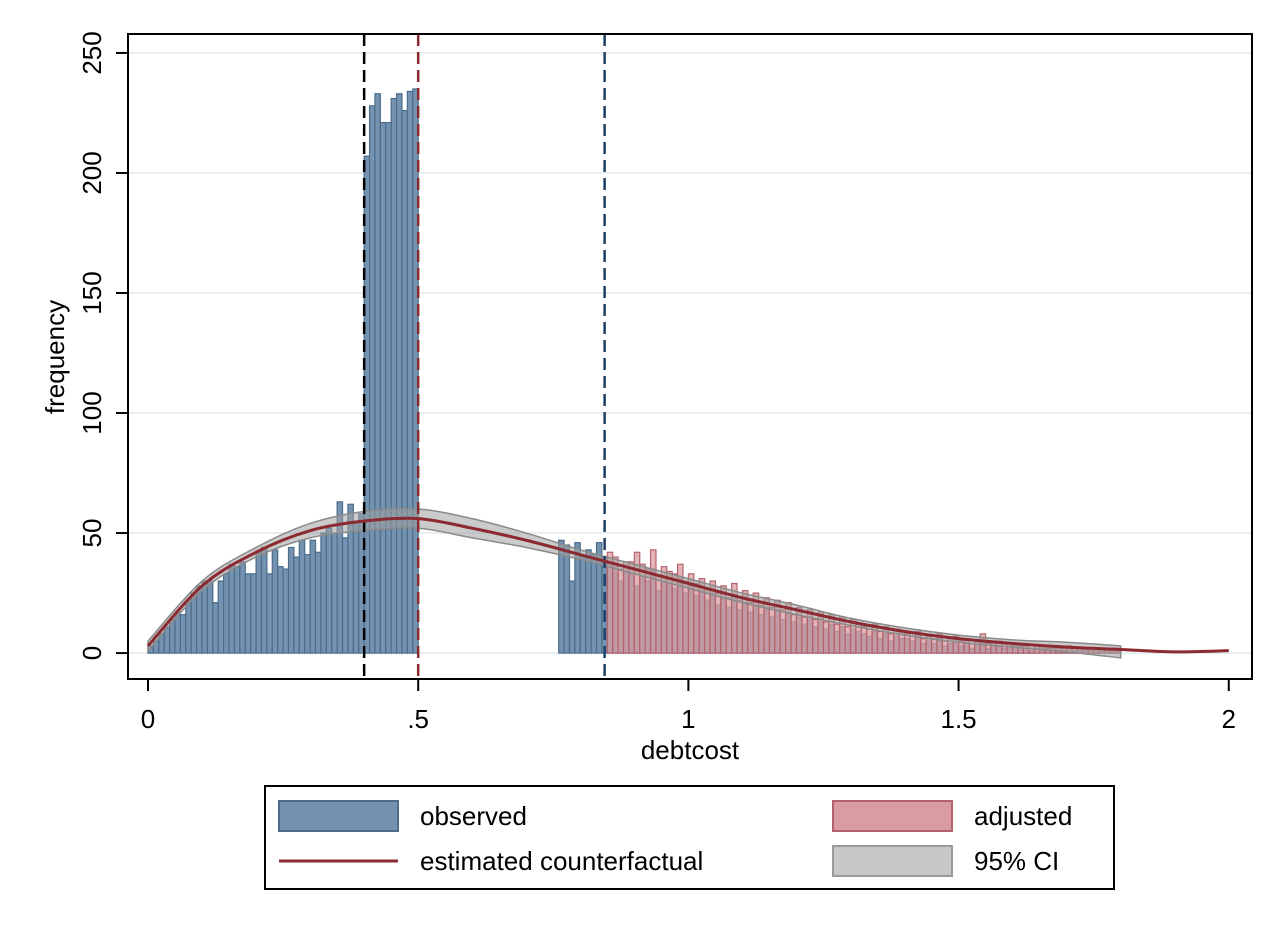 The width and height of the screenshot is (1287, 941). Describe the element at coordinates (55, 357) in the screenshot. I see `y-axis-title: frequency` at that location.